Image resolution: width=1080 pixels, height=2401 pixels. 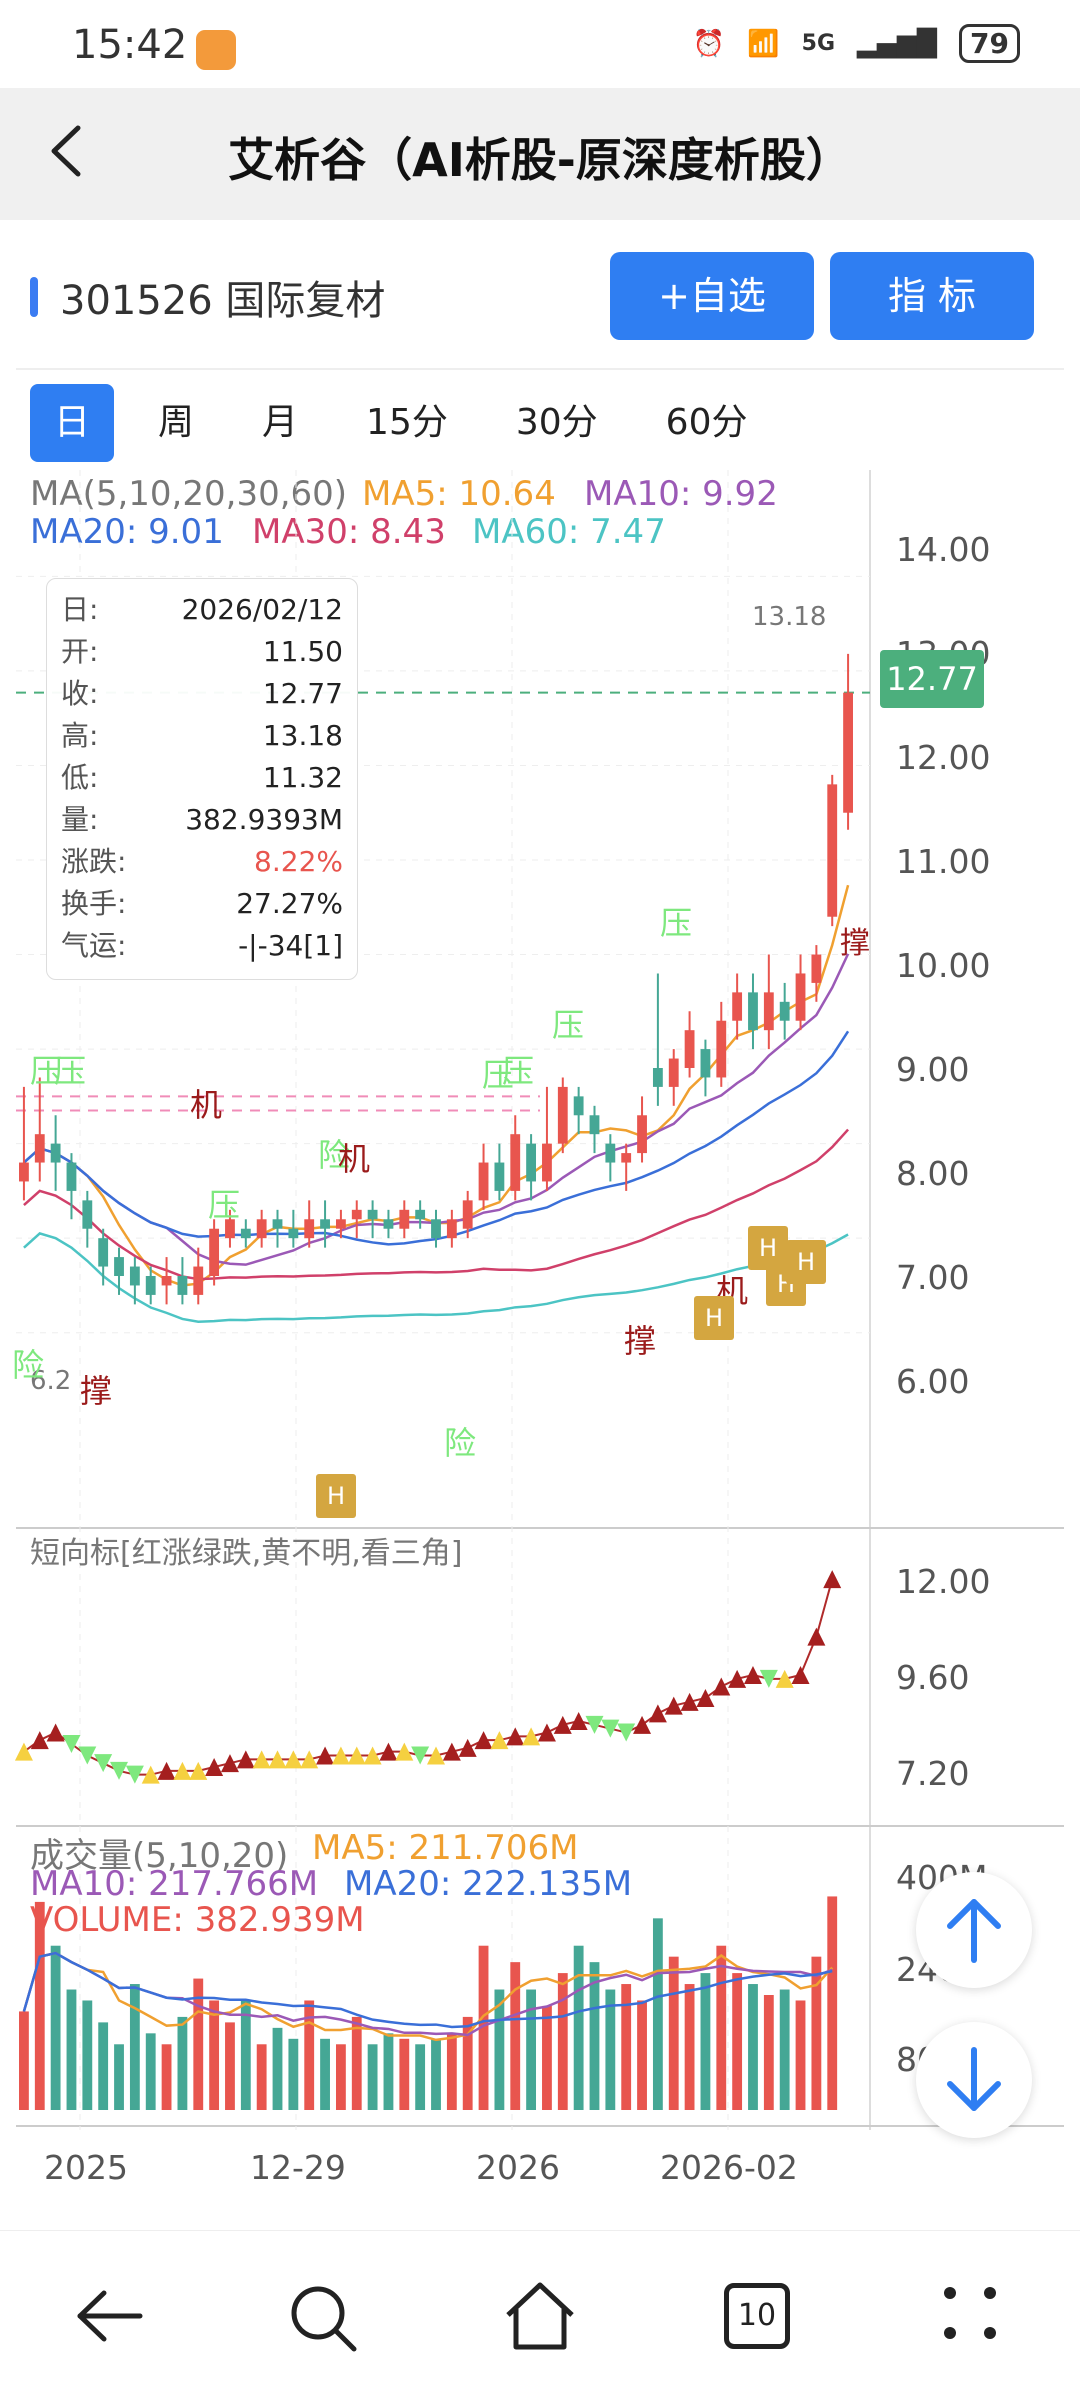 What do you see at coordinates (280, 422) in the screenshot?
I see `tab-month: 月` at bounding box center [280, 422].